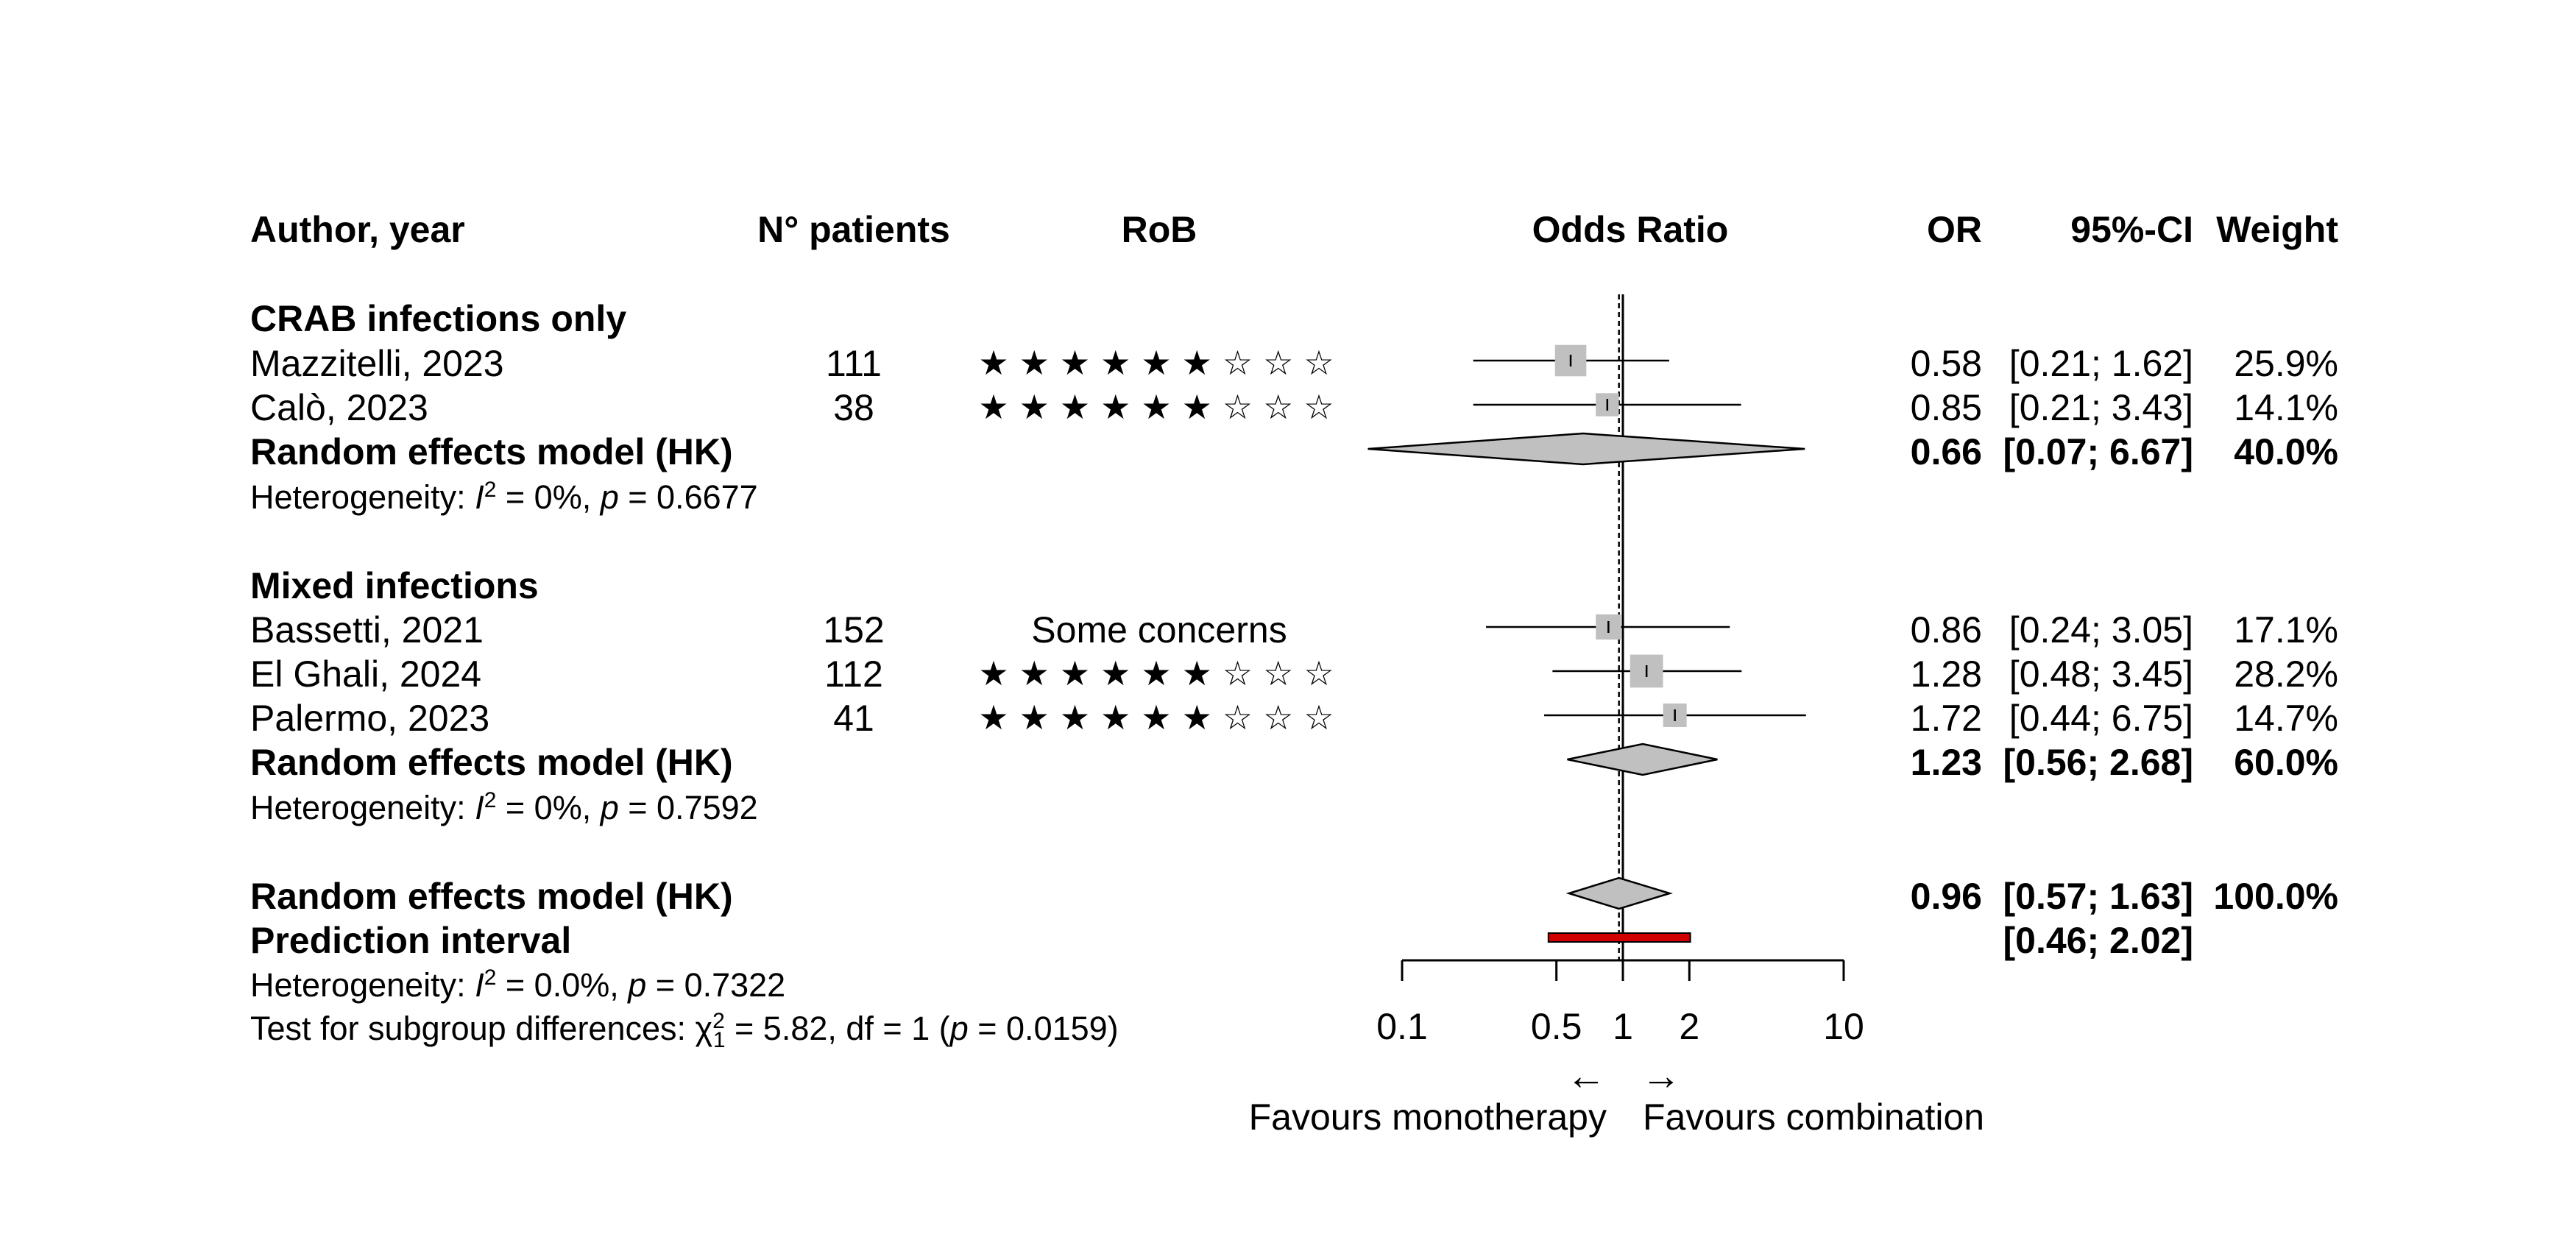  Describe the element at coordinates (1946, 718) in the screenshot. I see `study-or: 1.72` at that location.